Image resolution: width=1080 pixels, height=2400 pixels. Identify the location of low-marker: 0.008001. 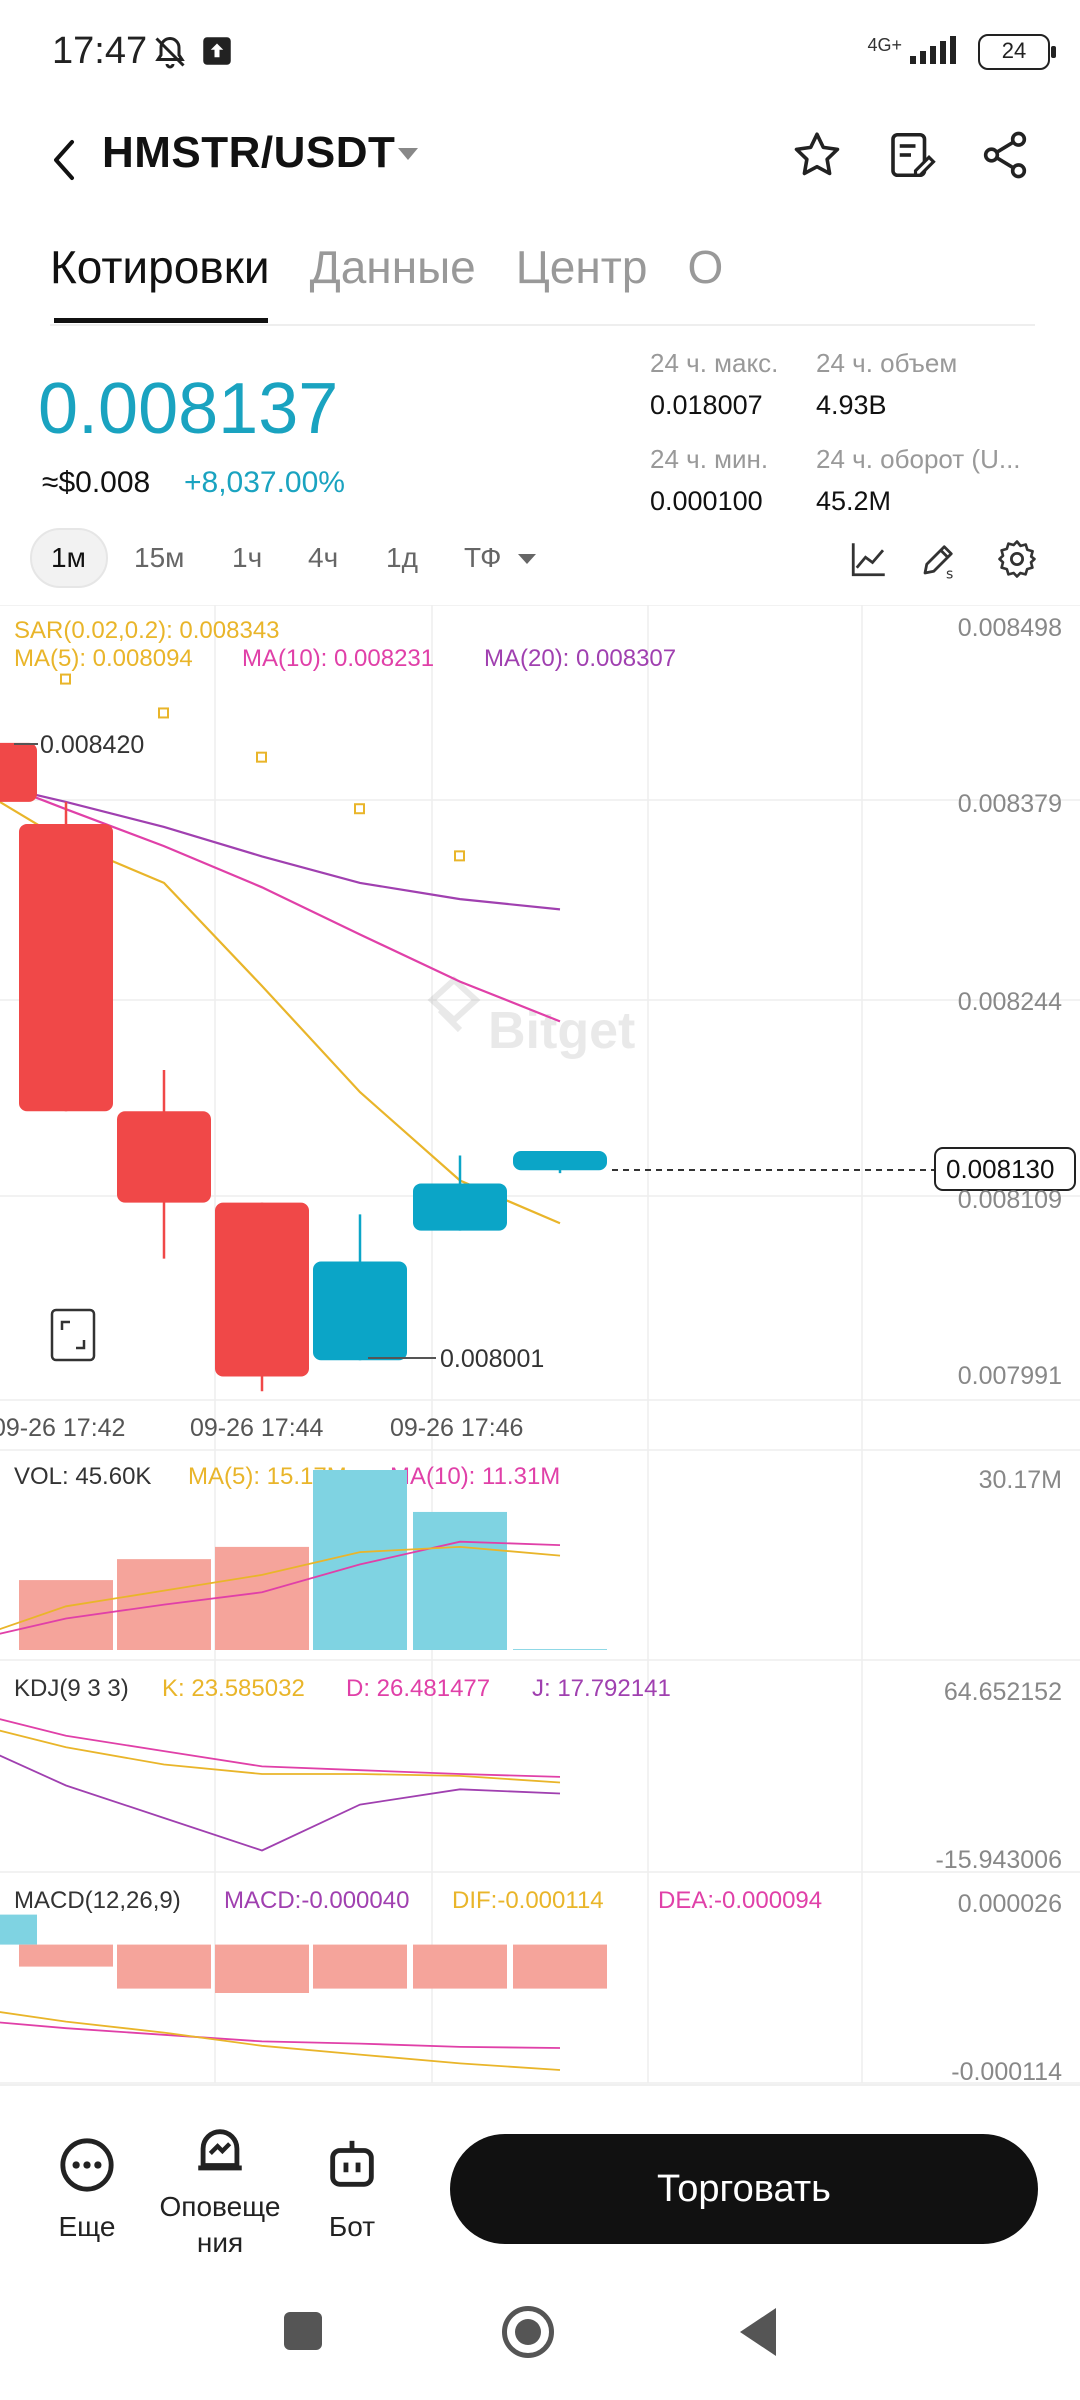
(492, 1359).